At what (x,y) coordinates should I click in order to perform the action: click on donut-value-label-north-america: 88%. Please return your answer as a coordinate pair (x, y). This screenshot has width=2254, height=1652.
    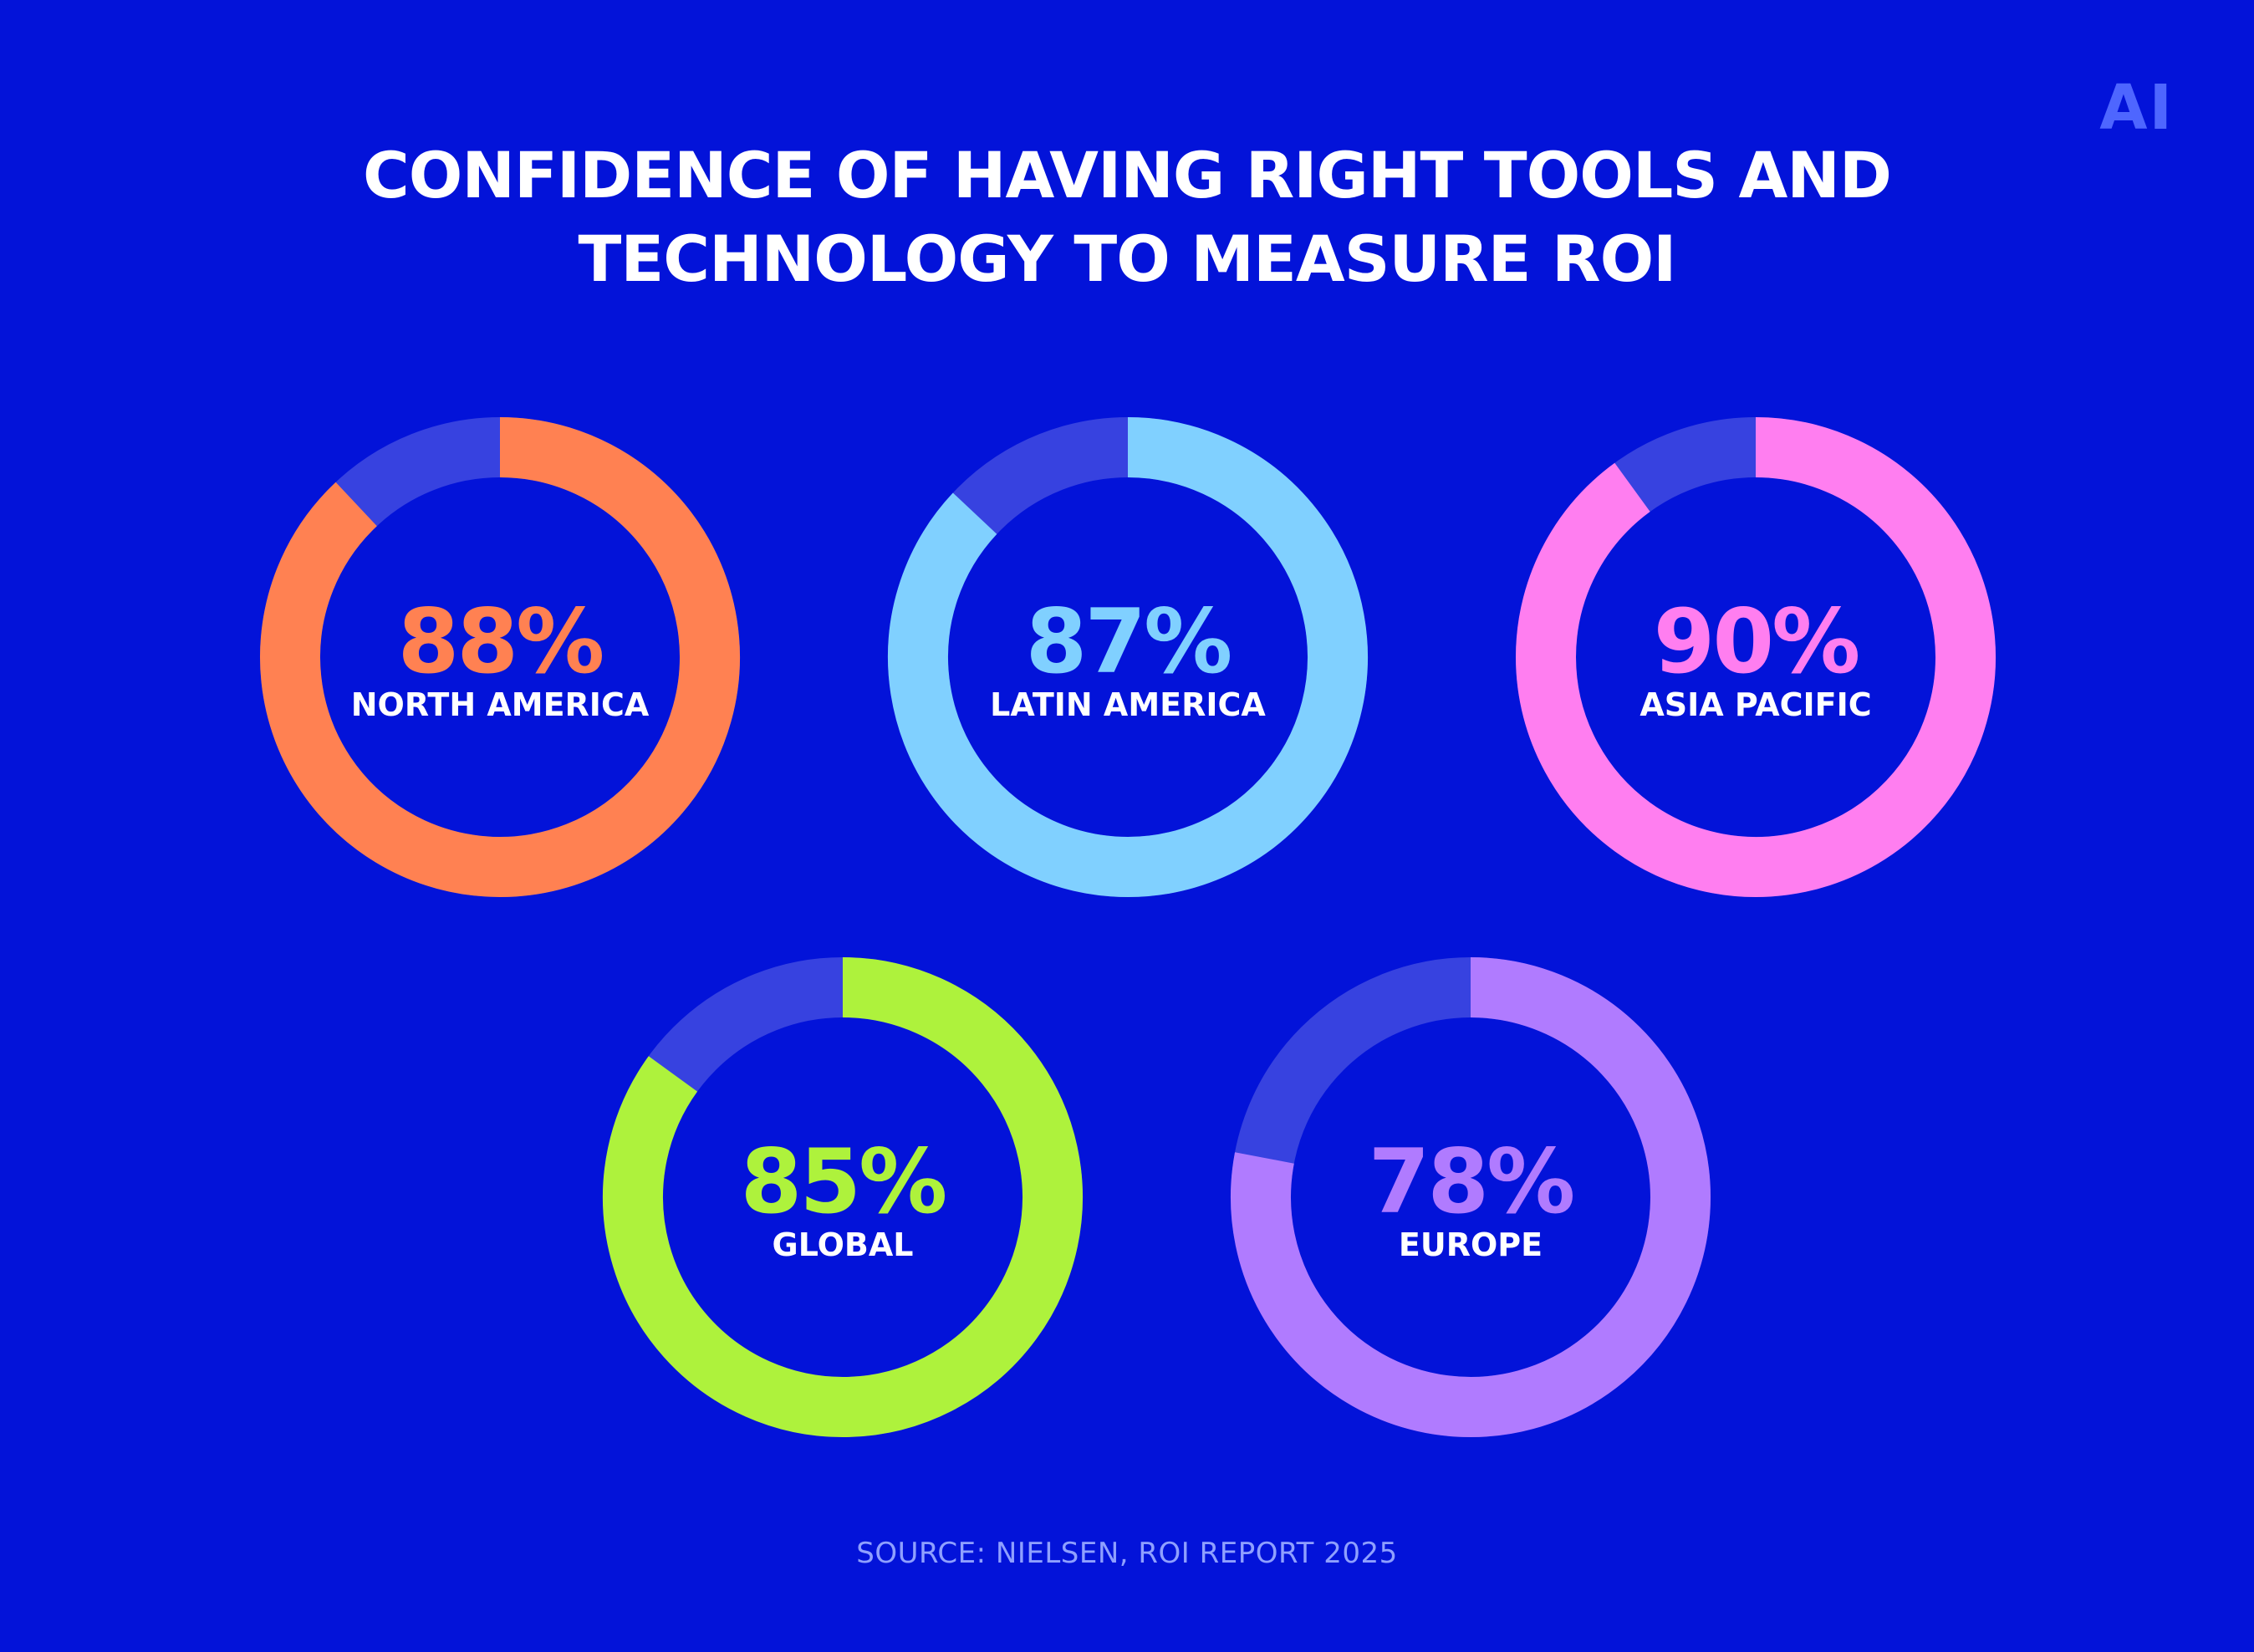
    Looking at the image, I should click on (500, 641).